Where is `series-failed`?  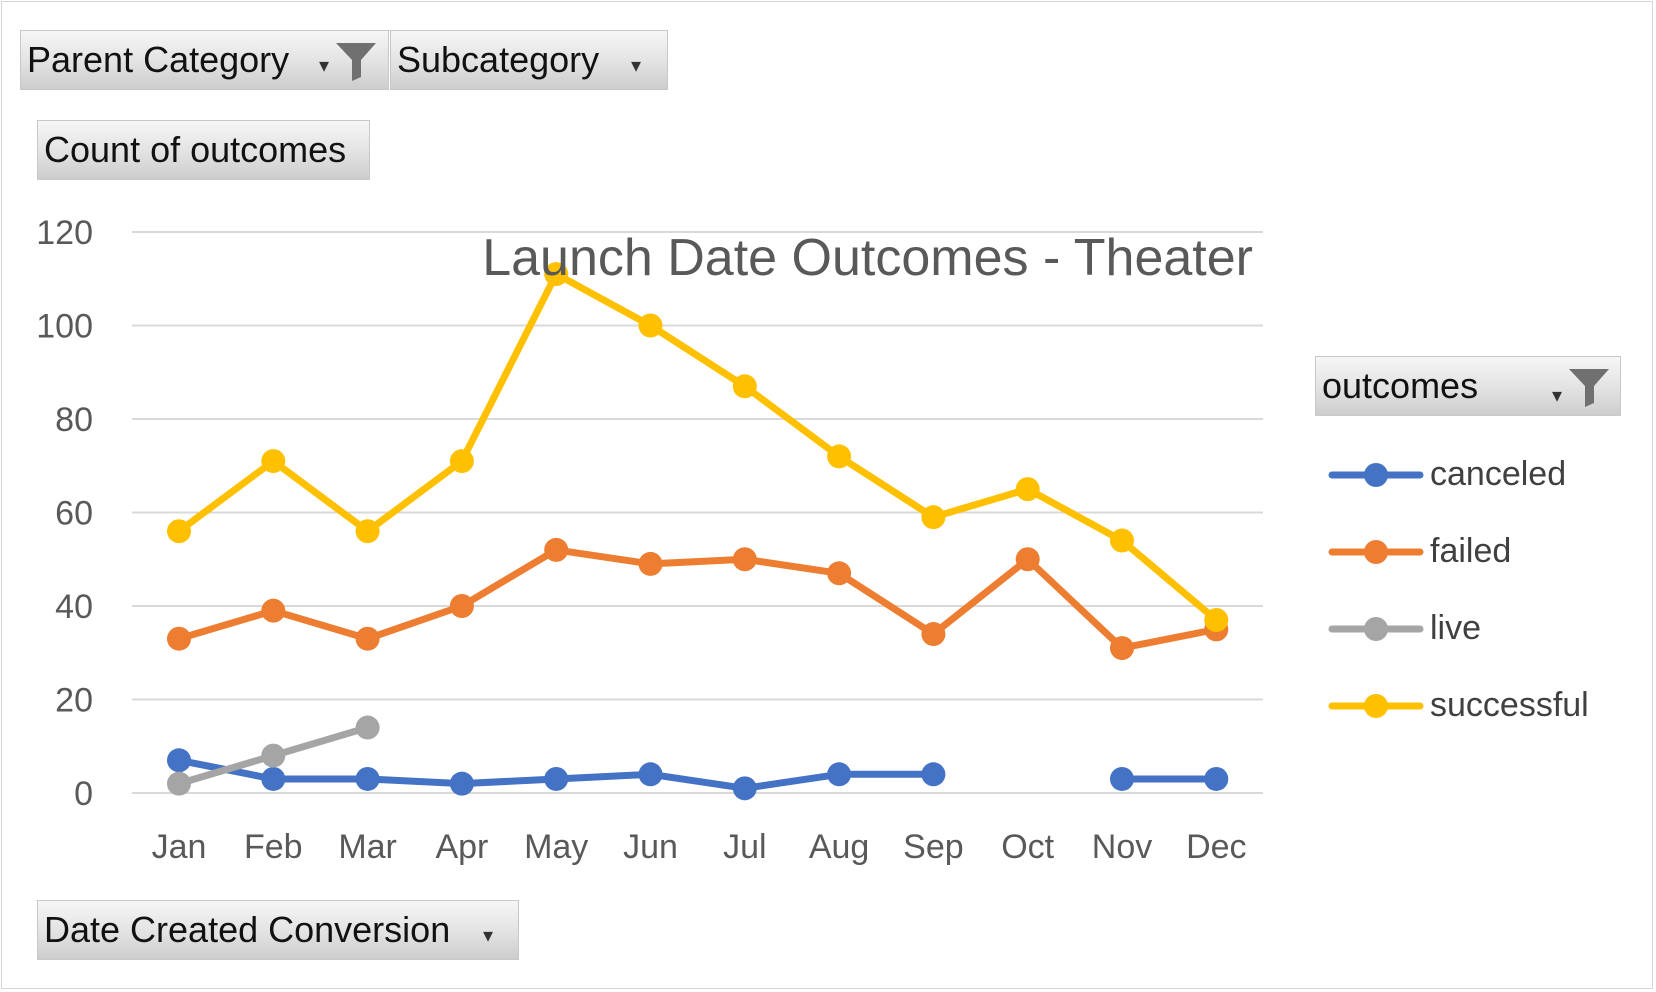
series-failed is located at coordinates (698, 599).